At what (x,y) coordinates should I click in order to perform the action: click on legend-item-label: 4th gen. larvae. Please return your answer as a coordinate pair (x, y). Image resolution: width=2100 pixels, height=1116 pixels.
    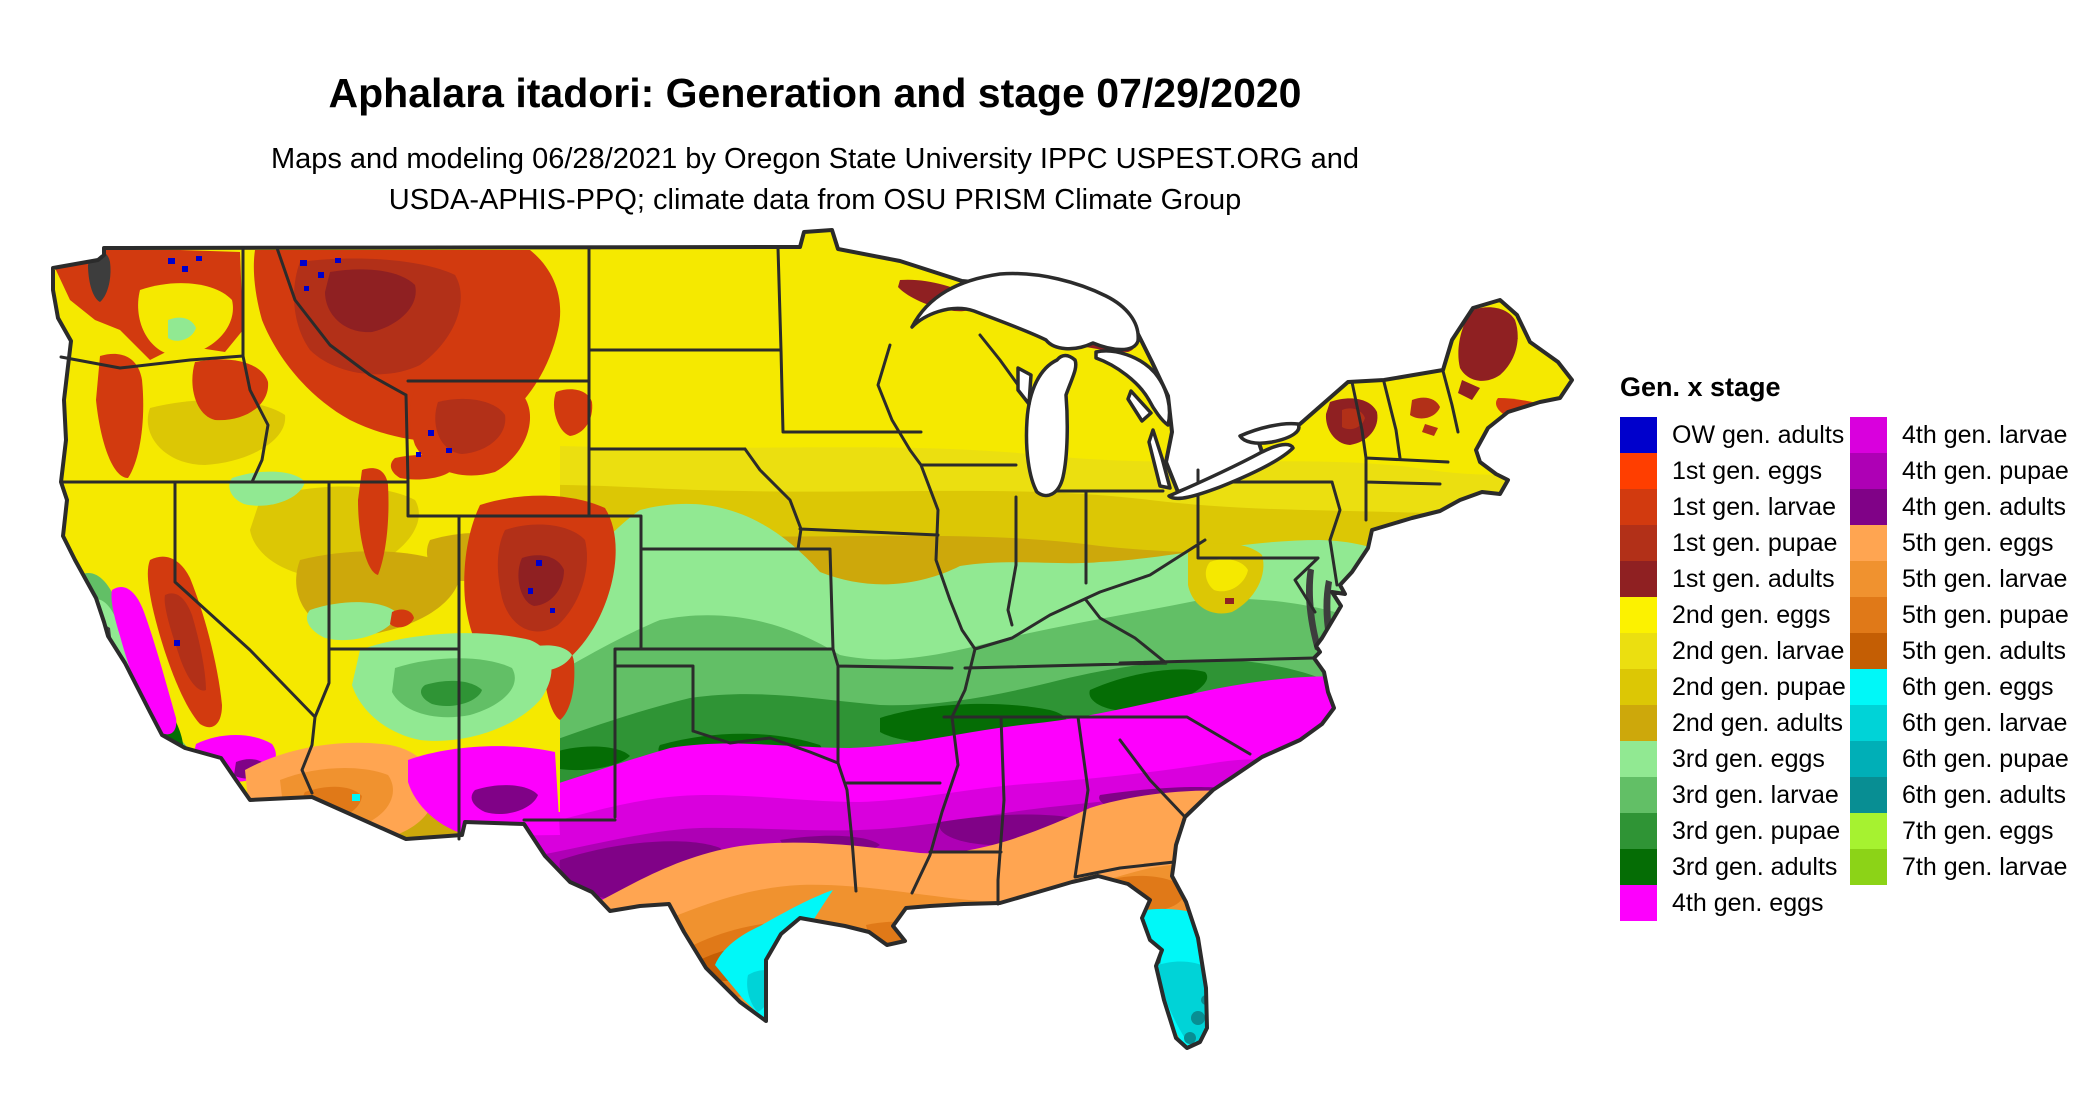
    Looking at the image, I should click on (1985, 434).